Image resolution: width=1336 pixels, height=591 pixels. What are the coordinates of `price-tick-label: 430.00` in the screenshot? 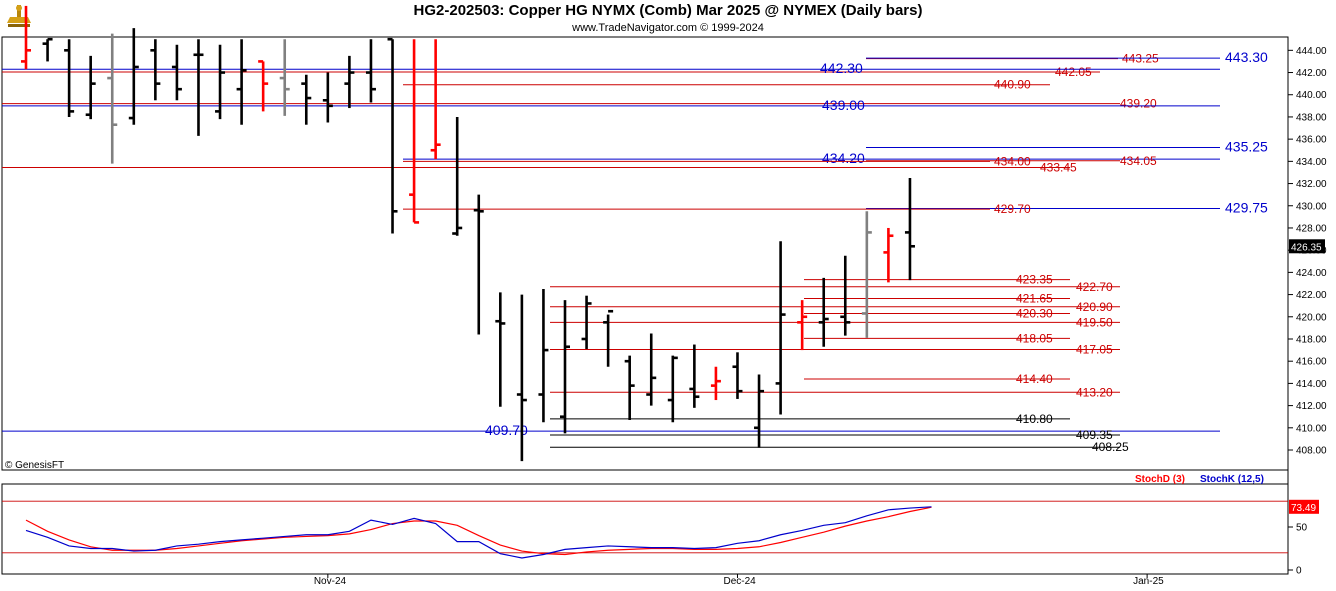 It's located at (1311, 206).